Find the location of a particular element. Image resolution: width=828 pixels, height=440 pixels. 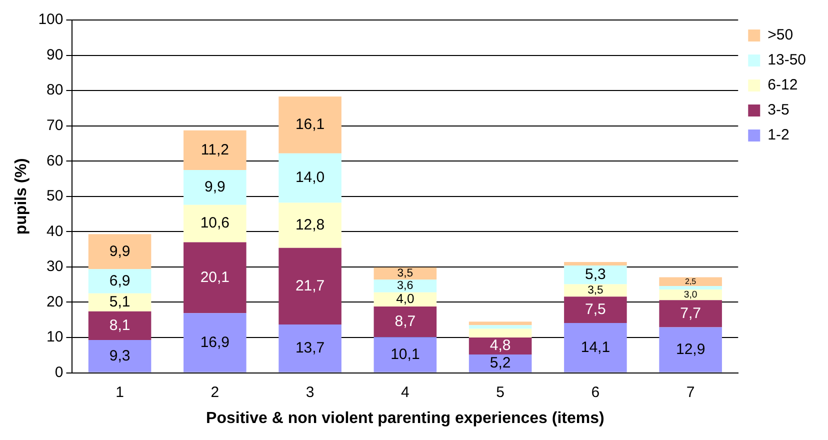

y-tick-label: 60 is located at coordinates (55, 161).